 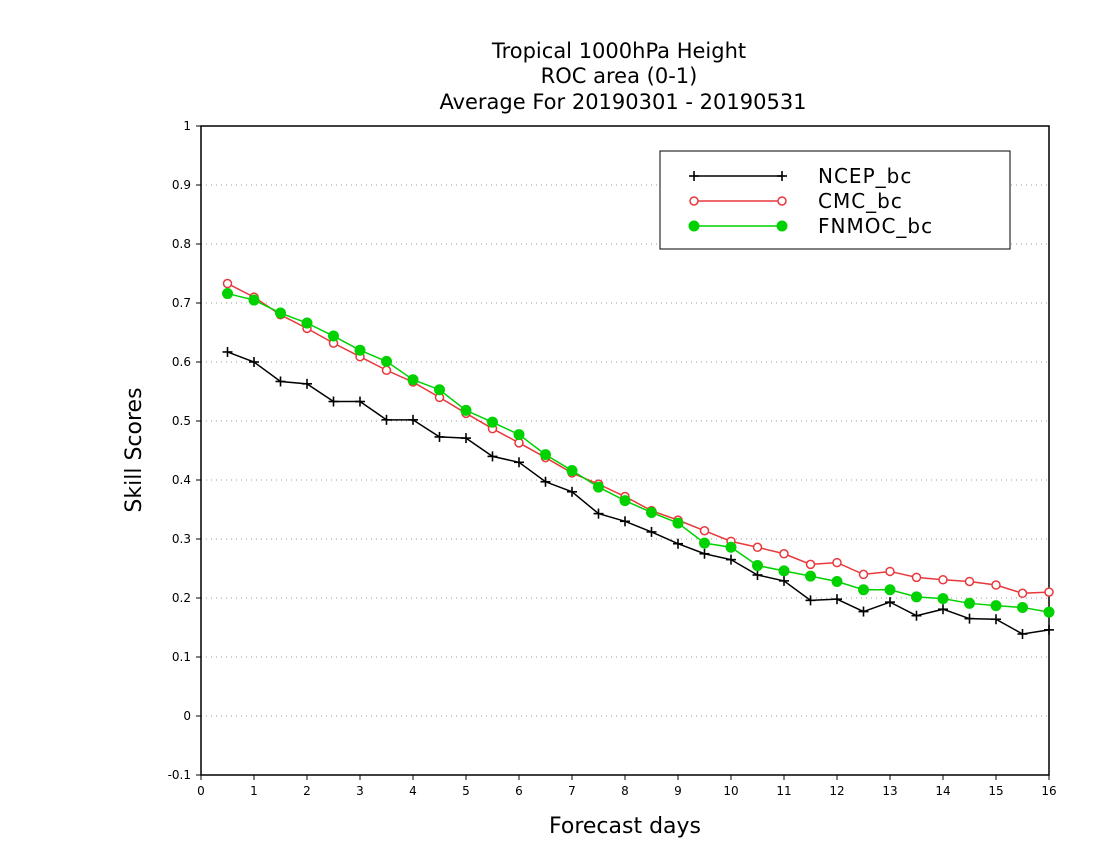 I want to click on legend-label-fnmoc-bc: FNMOC_bc, so click(x=875, y=226).